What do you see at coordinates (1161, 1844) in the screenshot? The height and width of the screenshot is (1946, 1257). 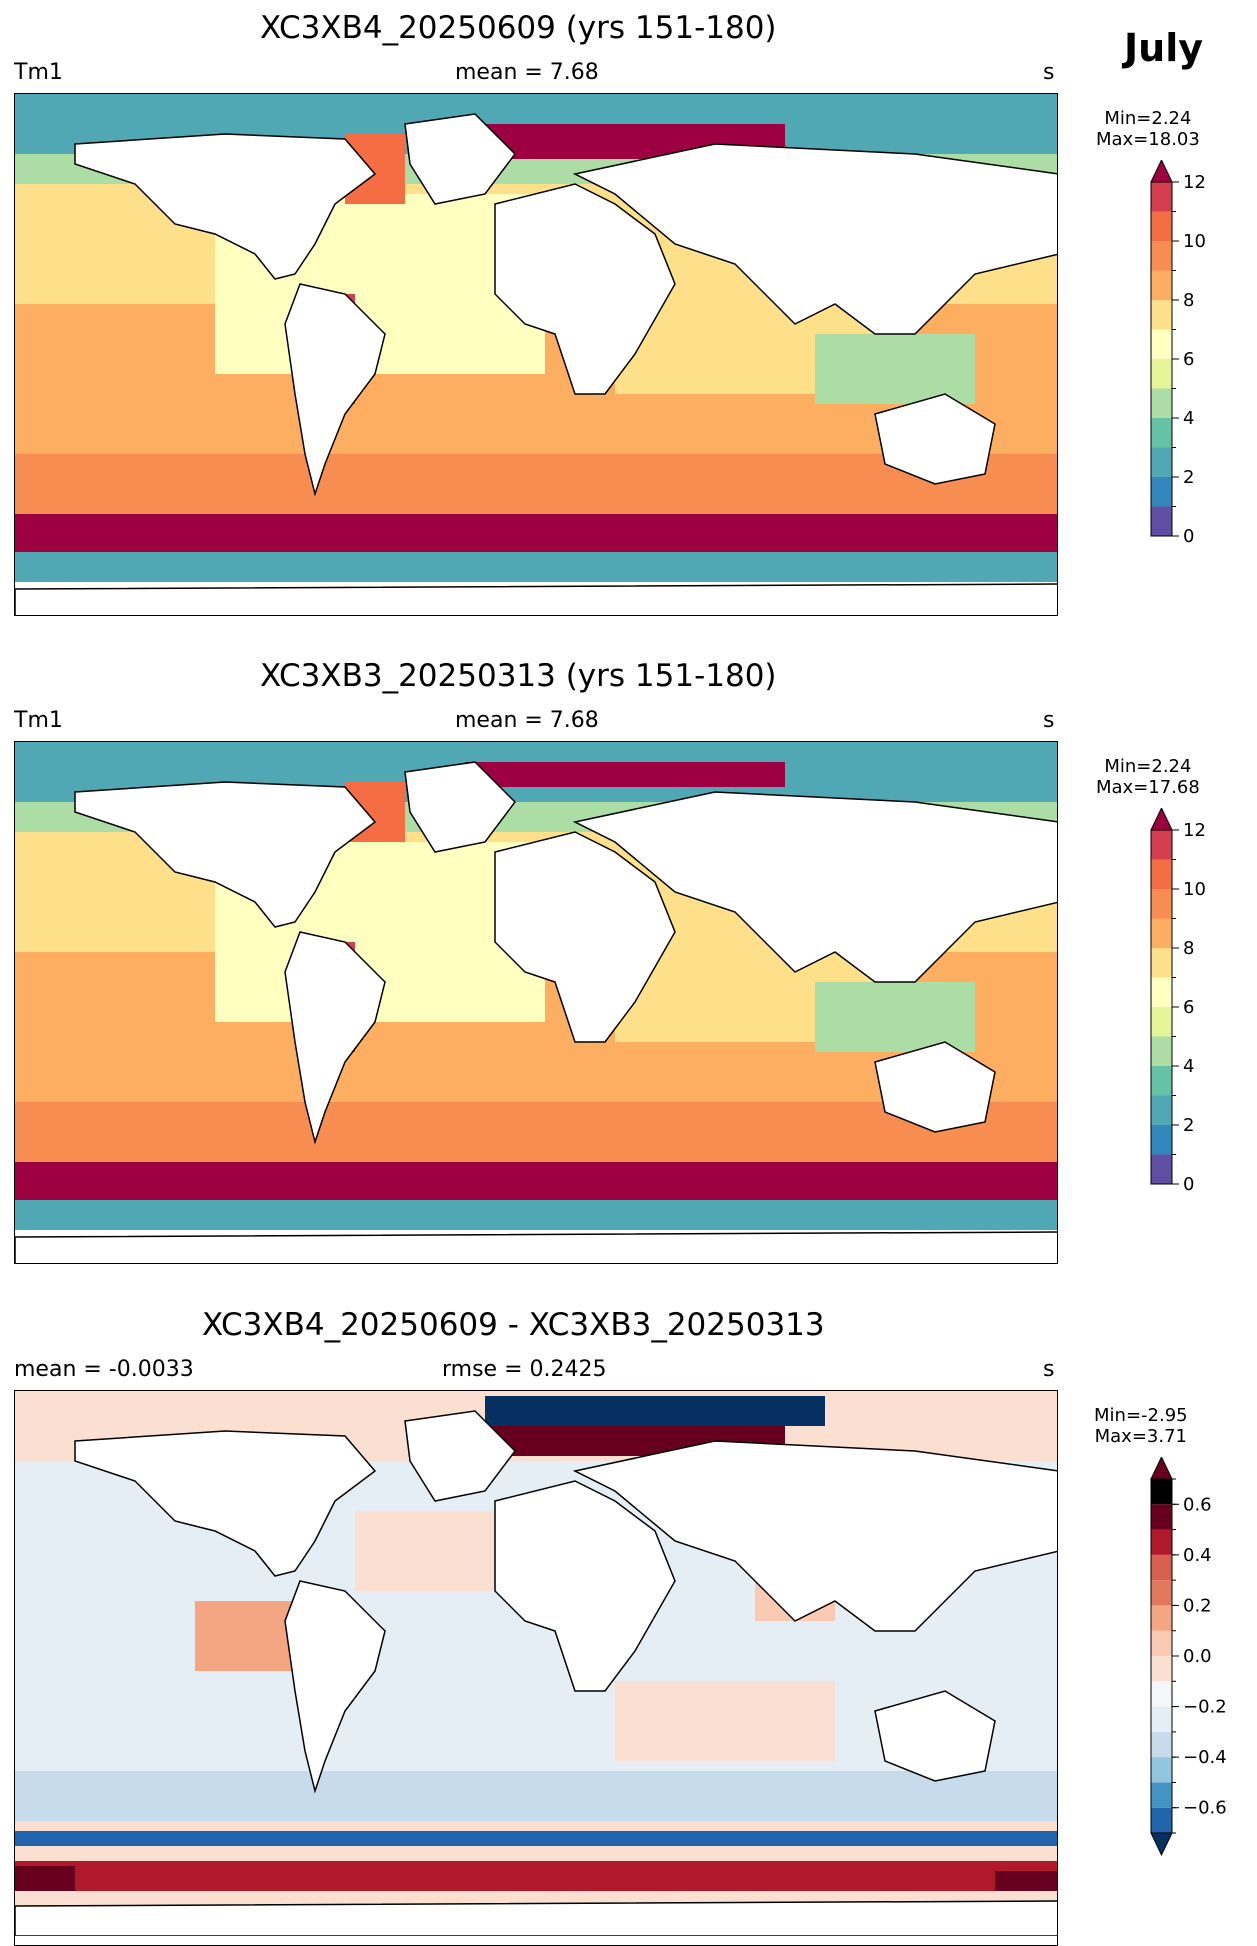 I see `colorbar-extend-min` at bounding box center [1161, 1844].